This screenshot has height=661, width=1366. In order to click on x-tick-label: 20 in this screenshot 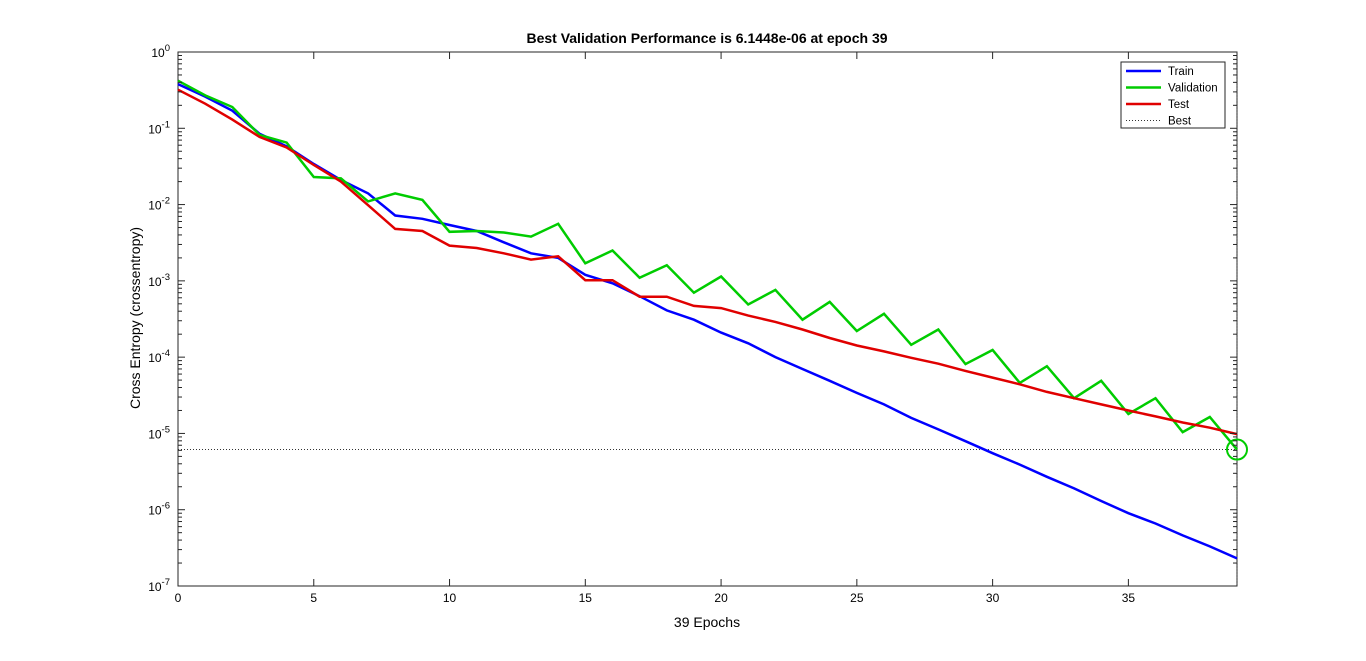, I will do `click(721, 598)`.